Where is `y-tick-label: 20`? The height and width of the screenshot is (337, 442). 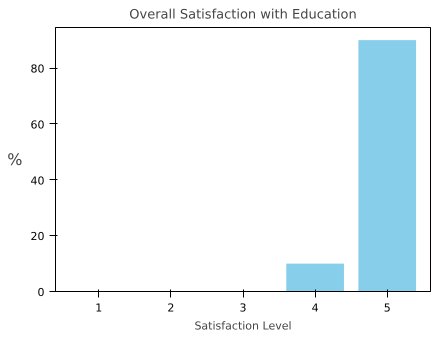 y-tick-label: 20 is located at coordinates (37, 237).